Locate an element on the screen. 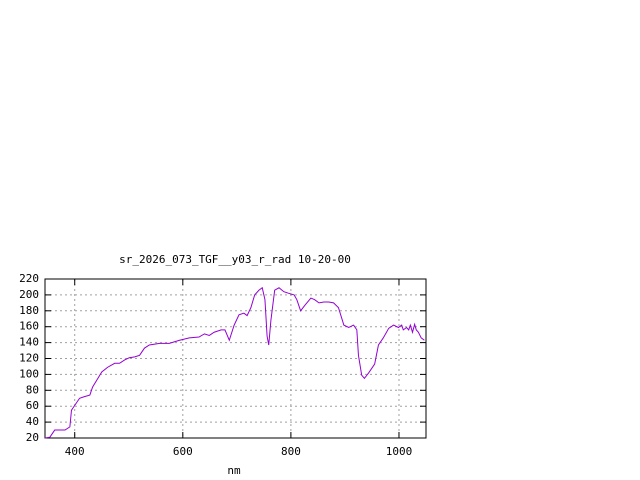 The image size is (640, 480). y-tick-label: 80 is located at coordinates (32, 389).